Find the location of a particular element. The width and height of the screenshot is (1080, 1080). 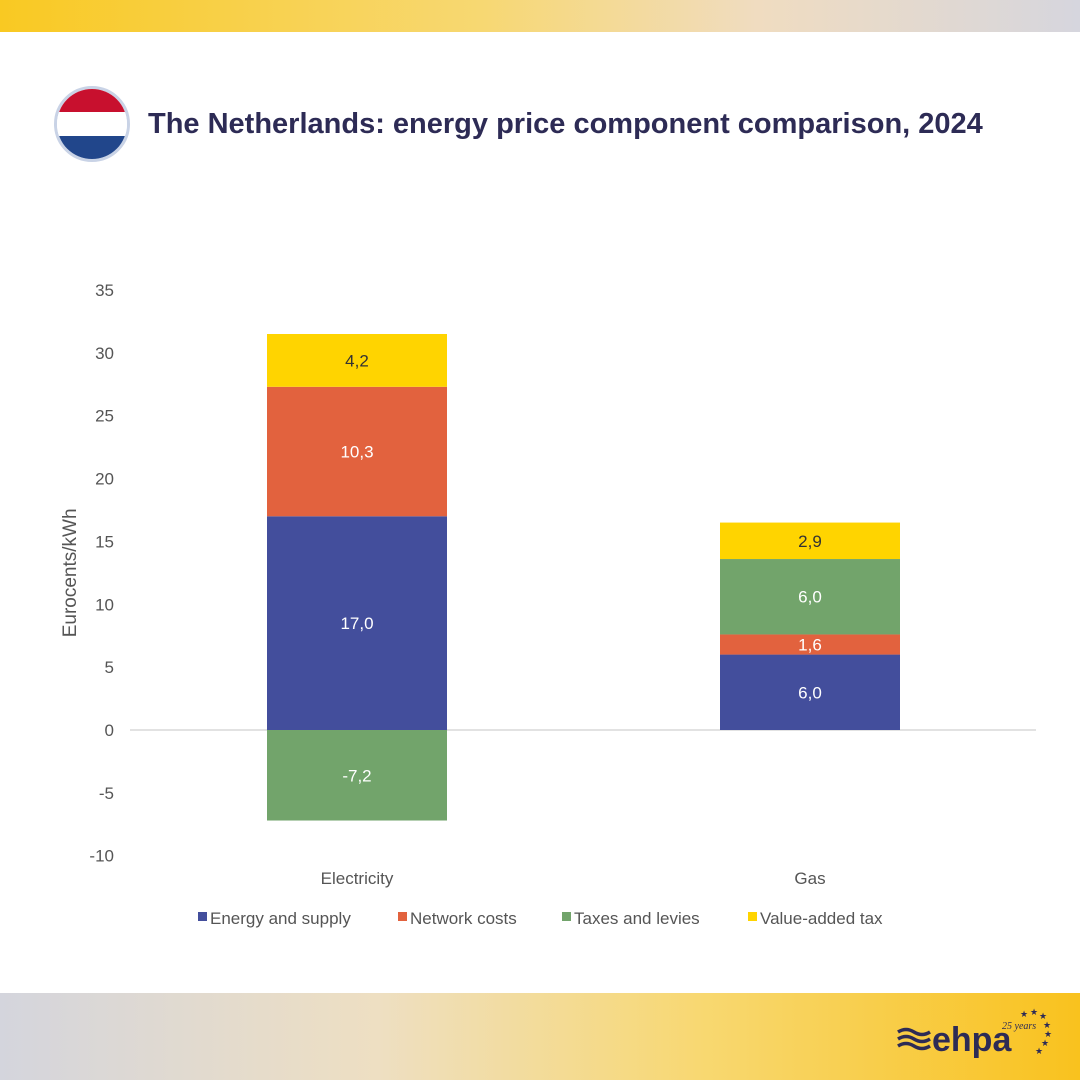

x-tick-label: Electricity is located at coordinates (357, 878).